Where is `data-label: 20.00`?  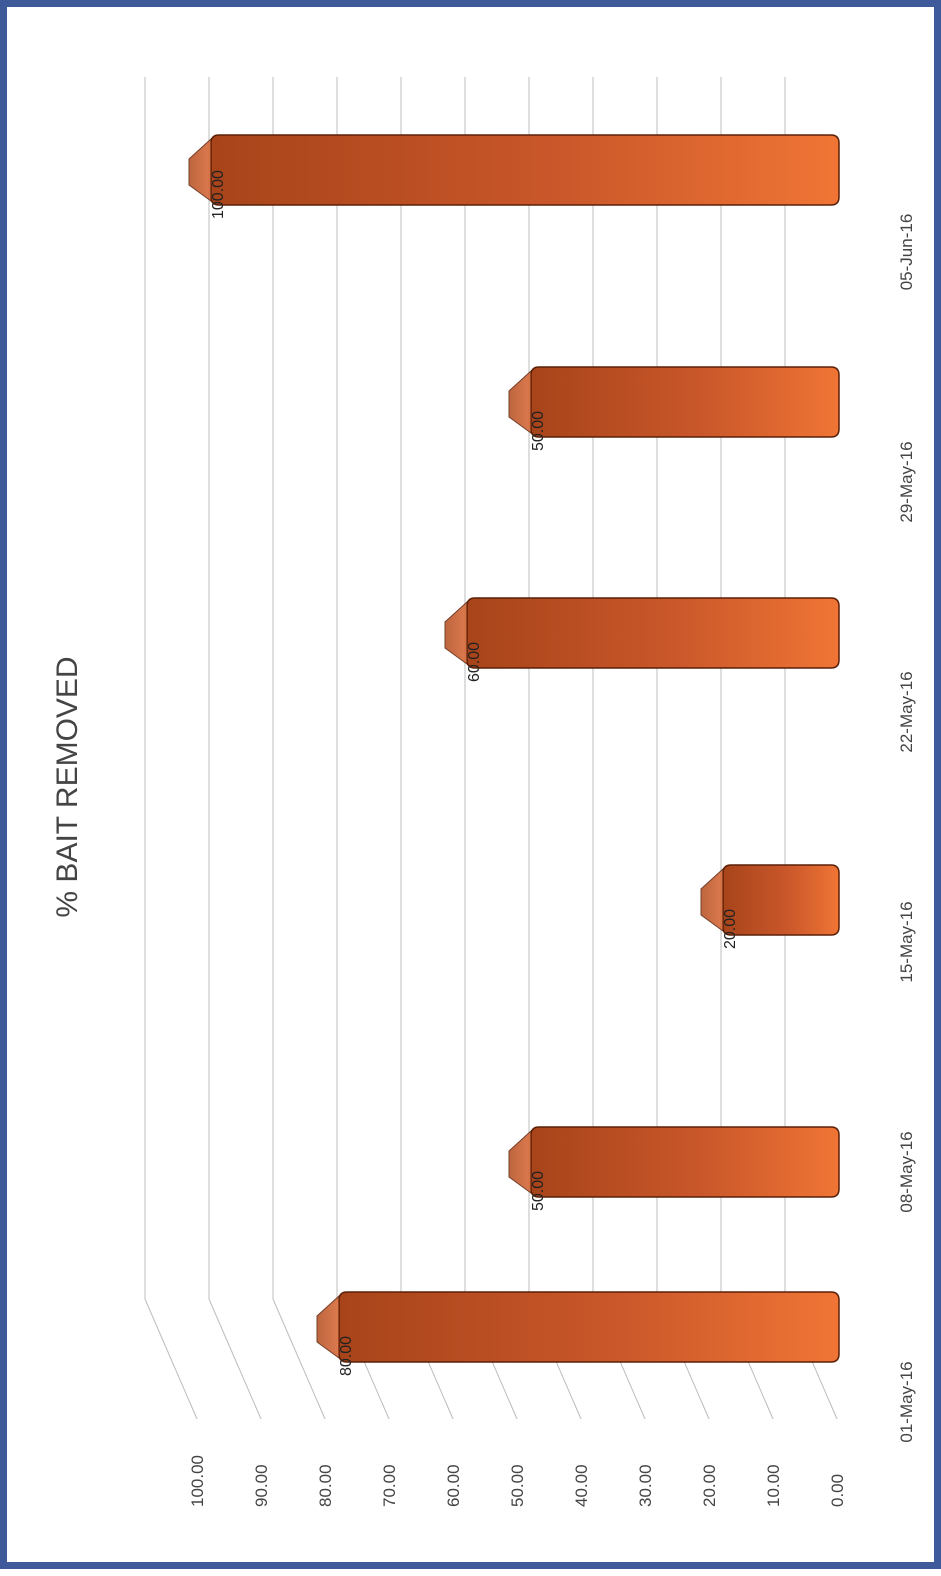
data-label: 20.00 is located at coordinates (730, 929).